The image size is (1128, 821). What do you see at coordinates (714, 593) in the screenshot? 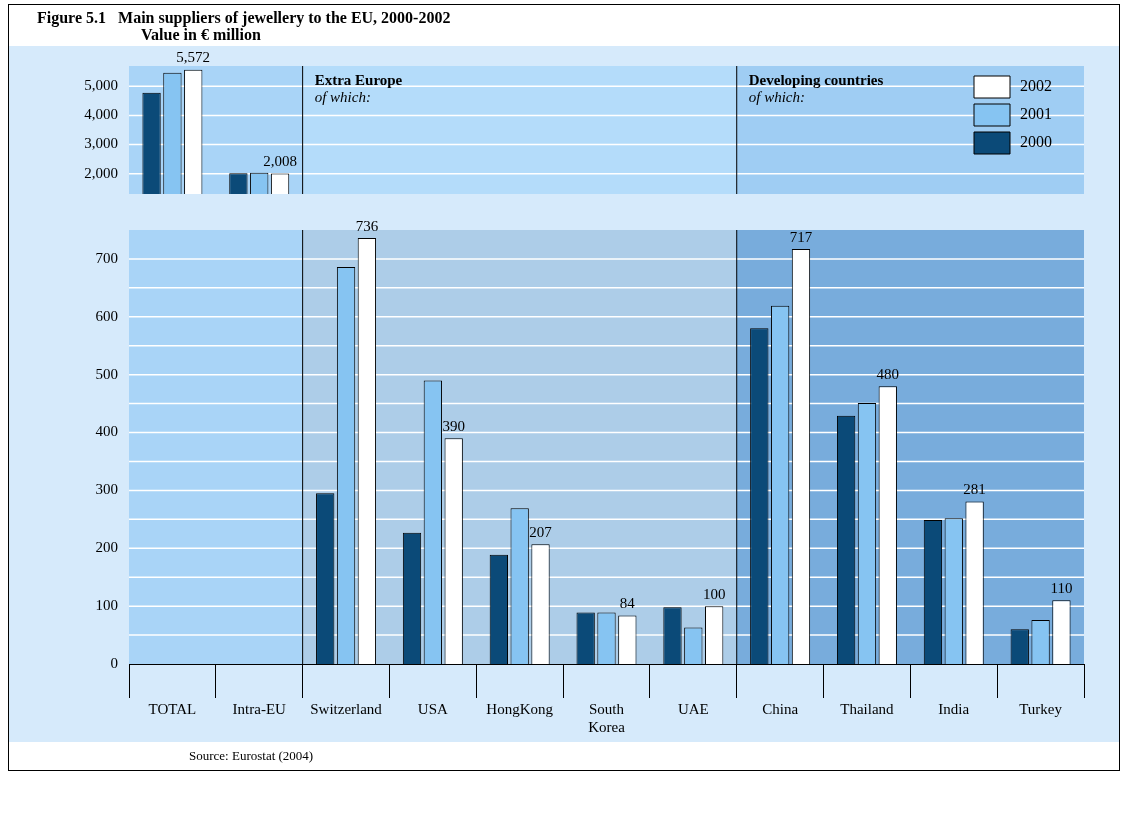
I see `data-label: 100` at bounding box center [714, 593].